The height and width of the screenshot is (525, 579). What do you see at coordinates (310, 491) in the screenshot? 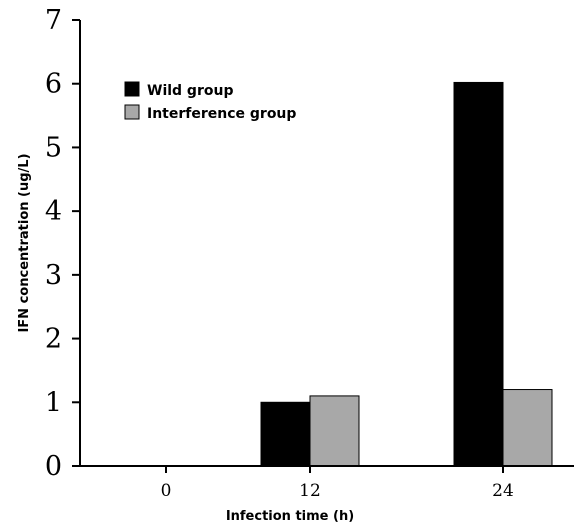
I see `x-tick-label: 12` at bounding box center [310, 491].